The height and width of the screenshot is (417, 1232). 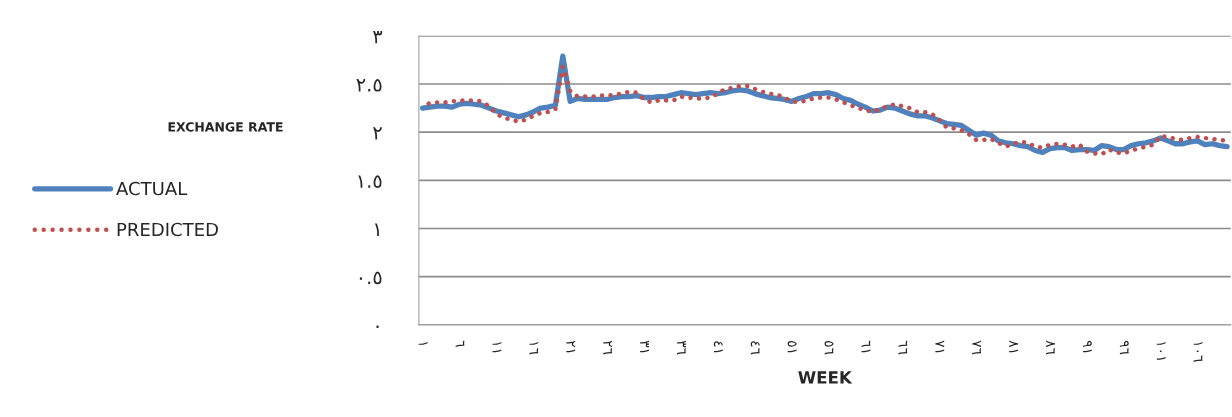 I want to click on x-tick-label: ١١, so click(x=497, y=347).